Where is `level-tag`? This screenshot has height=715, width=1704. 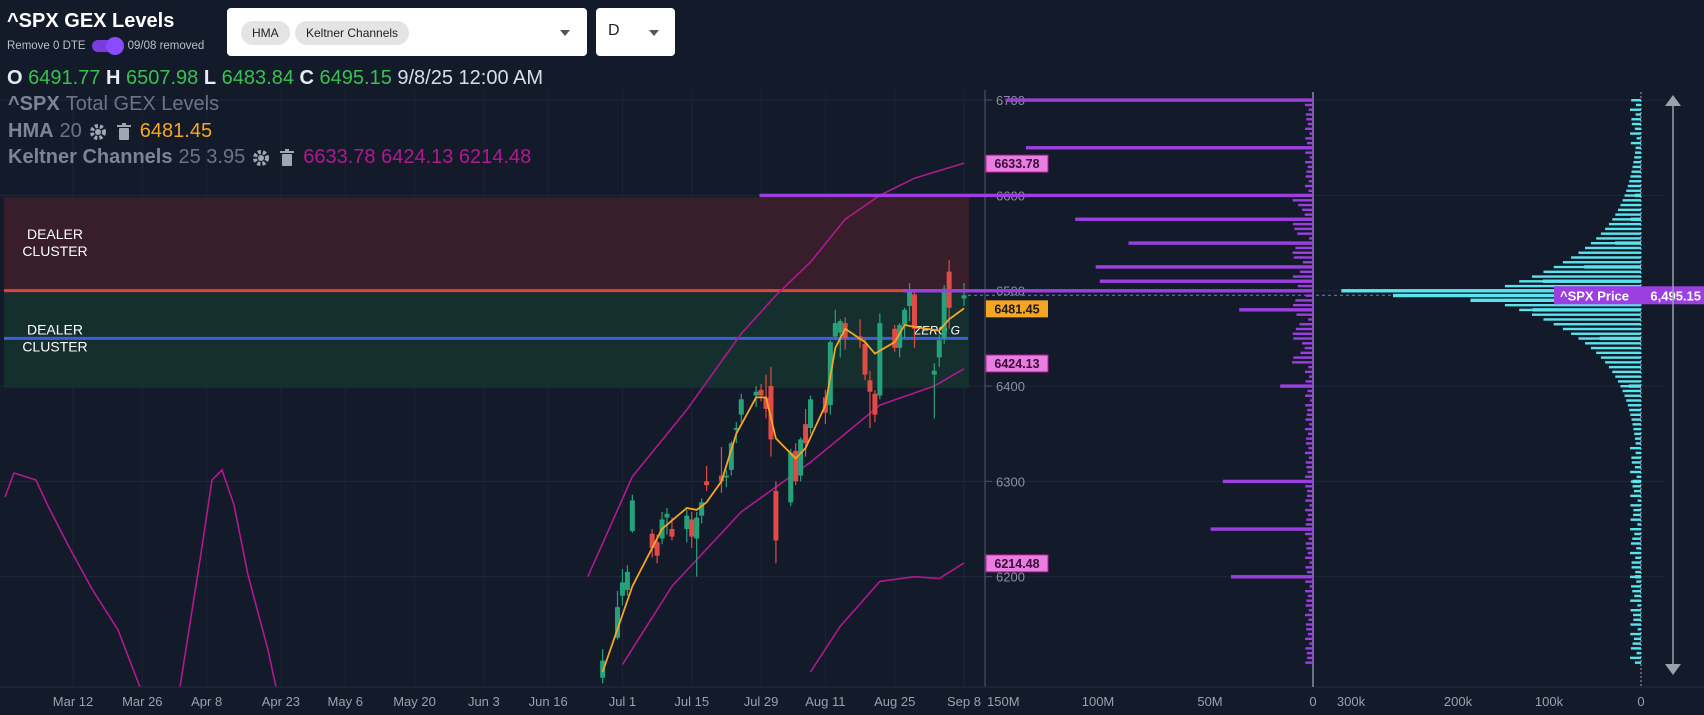
level-tag is located at coordinates (1017, 163).